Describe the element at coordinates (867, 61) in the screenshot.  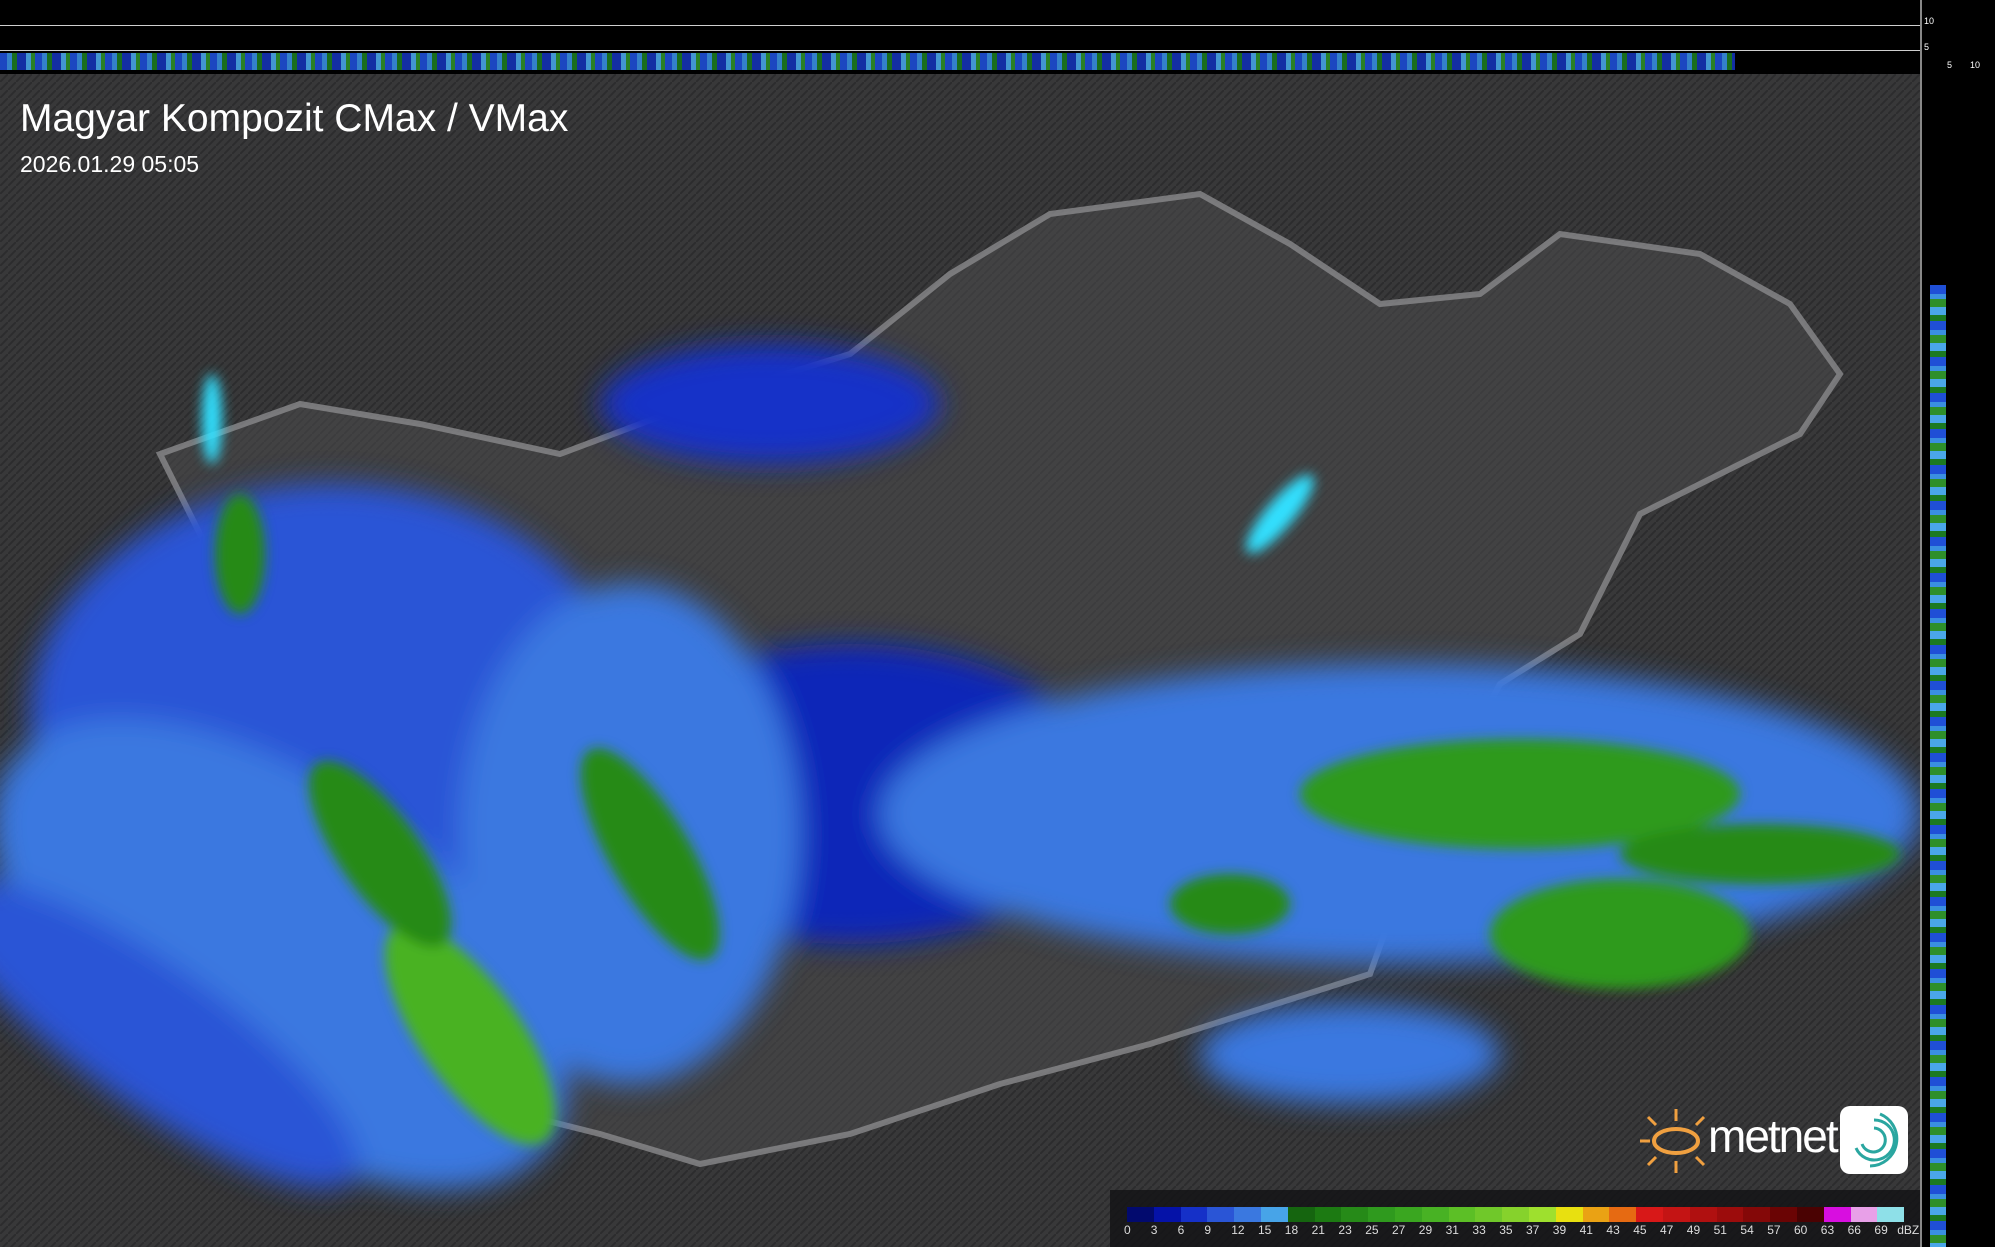
I see `top-profile-echo` at that location.